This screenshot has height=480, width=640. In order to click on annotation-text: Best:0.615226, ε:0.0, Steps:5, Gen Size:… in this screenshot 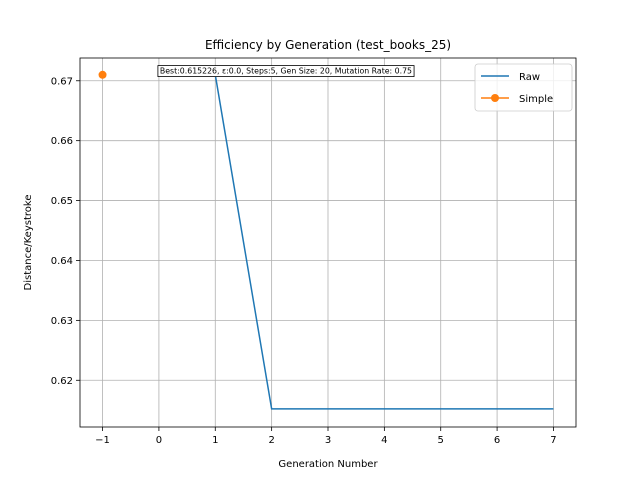, I will do `click(286, 71)`.